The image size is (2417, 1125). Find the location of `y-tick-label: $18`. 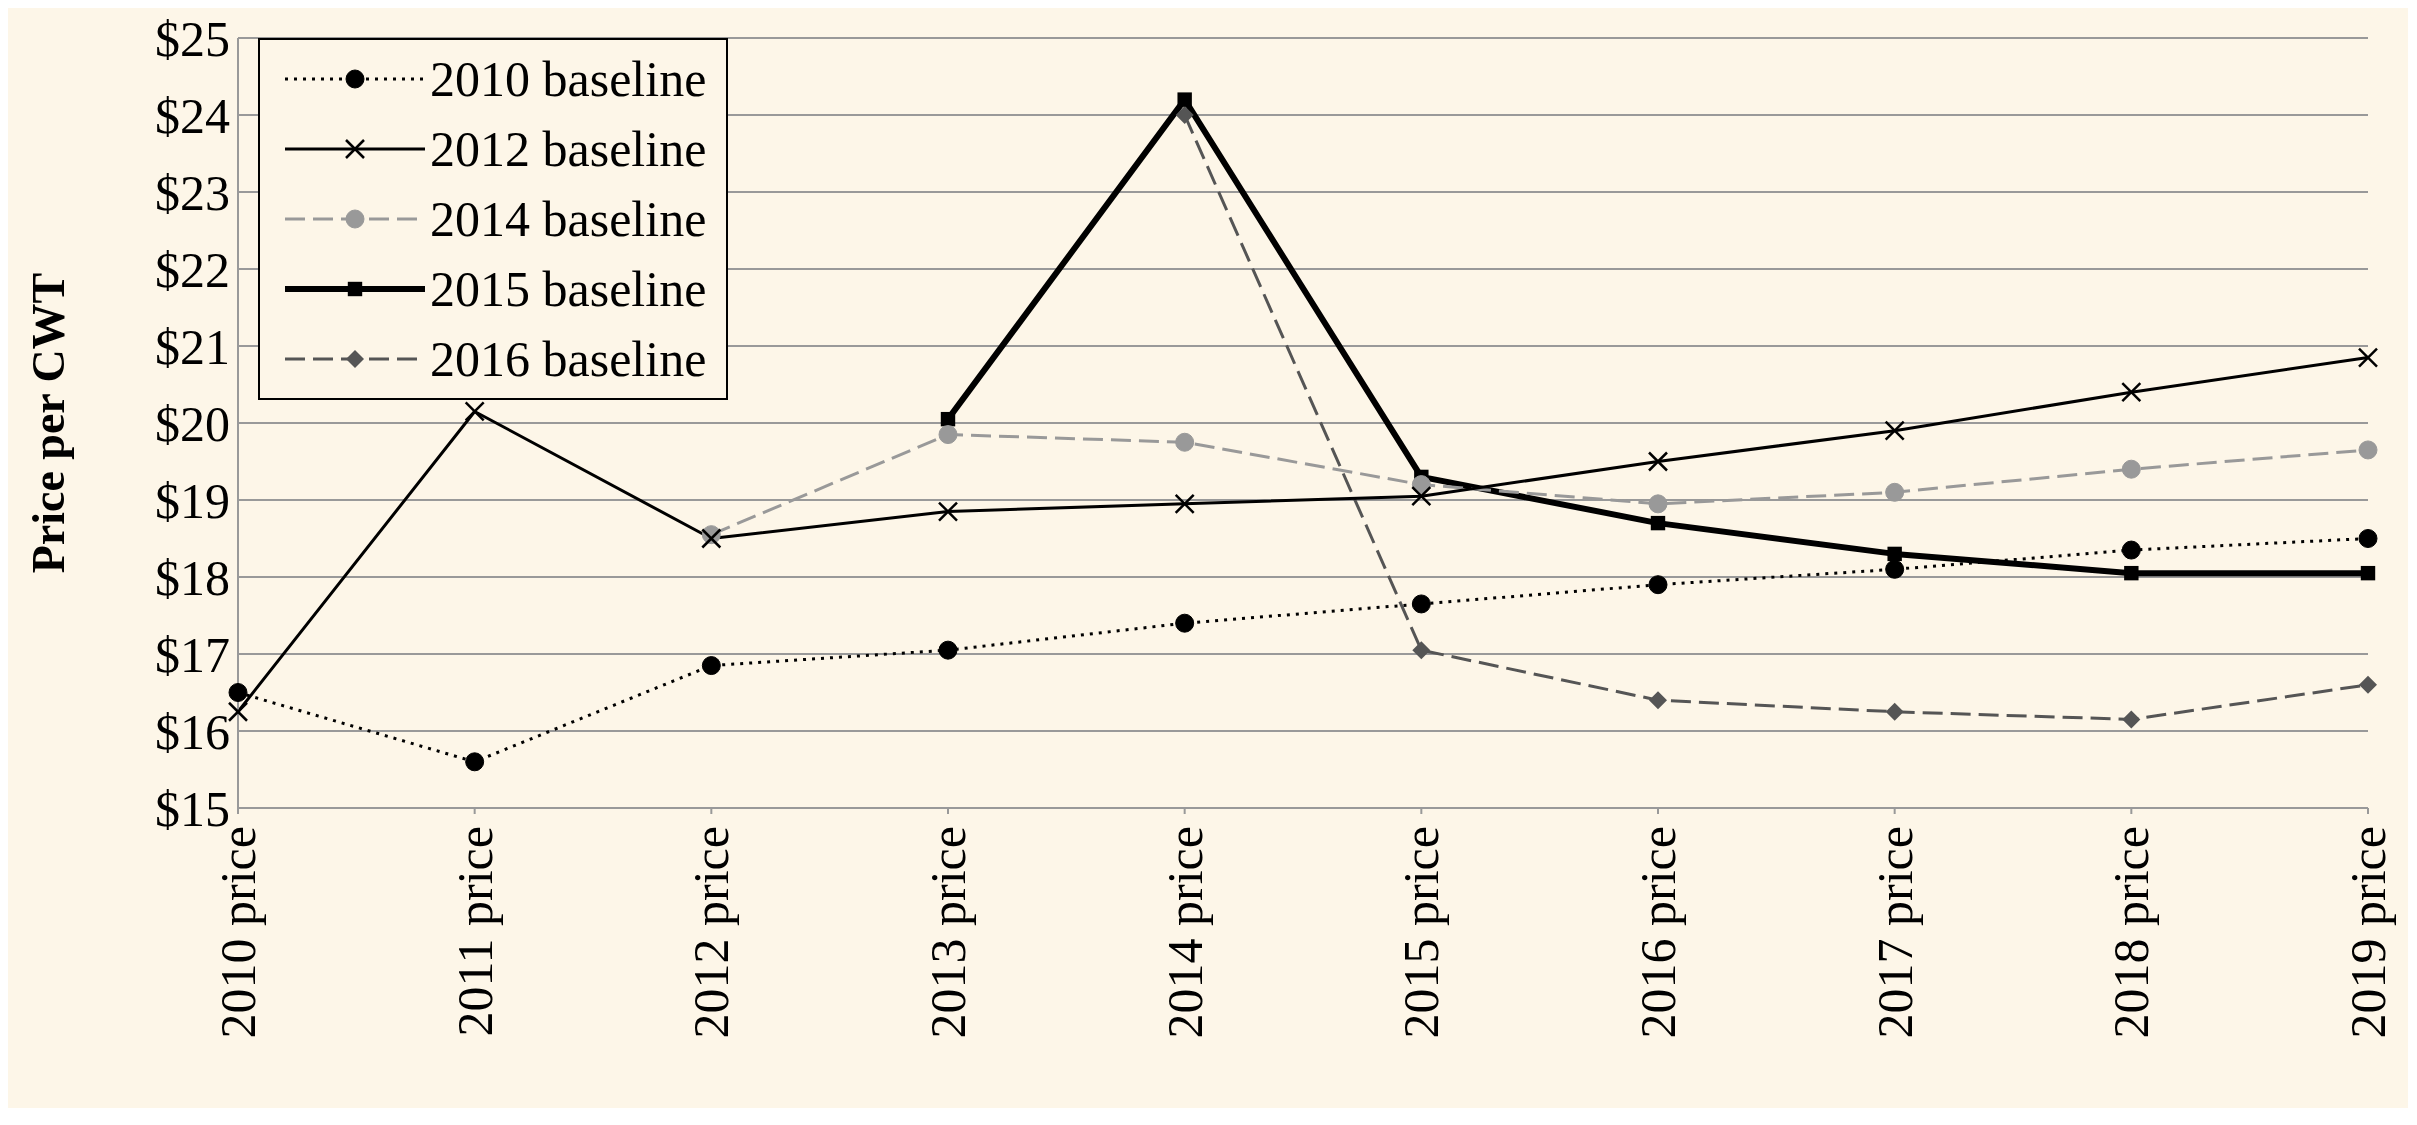

y-tick-label: $18 is located at coordinates (192, 577).